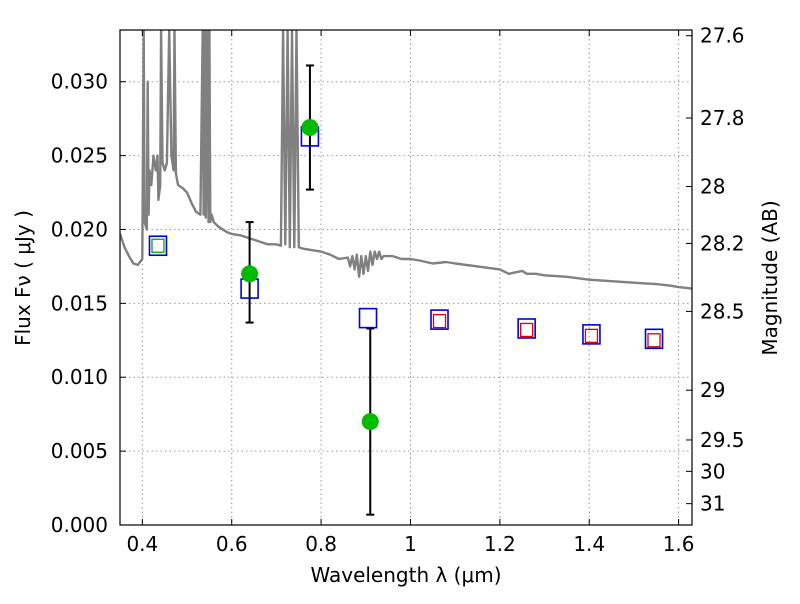 The width and height of the screenshot is (800, 604). Describe the element at coordinates (722, 440) in the screenshot. I see `y2-tick-label: 29.5` at that location.